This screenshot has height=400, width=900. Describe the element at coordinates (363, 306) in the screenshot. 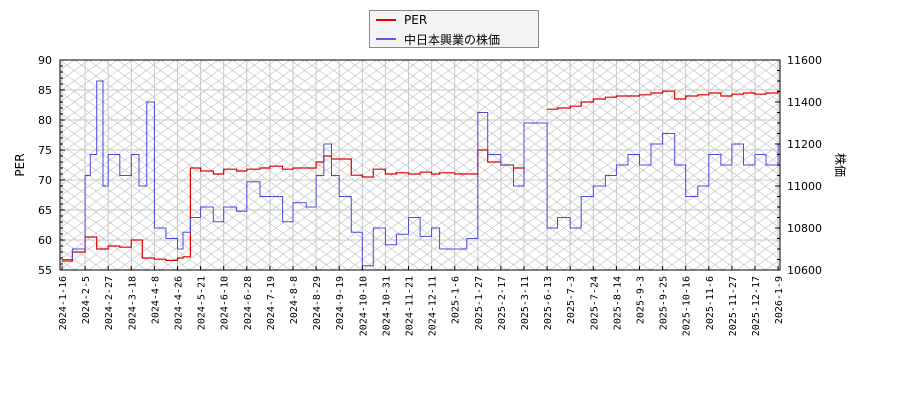

I see `svg-text: 2024-10-10` at that location.